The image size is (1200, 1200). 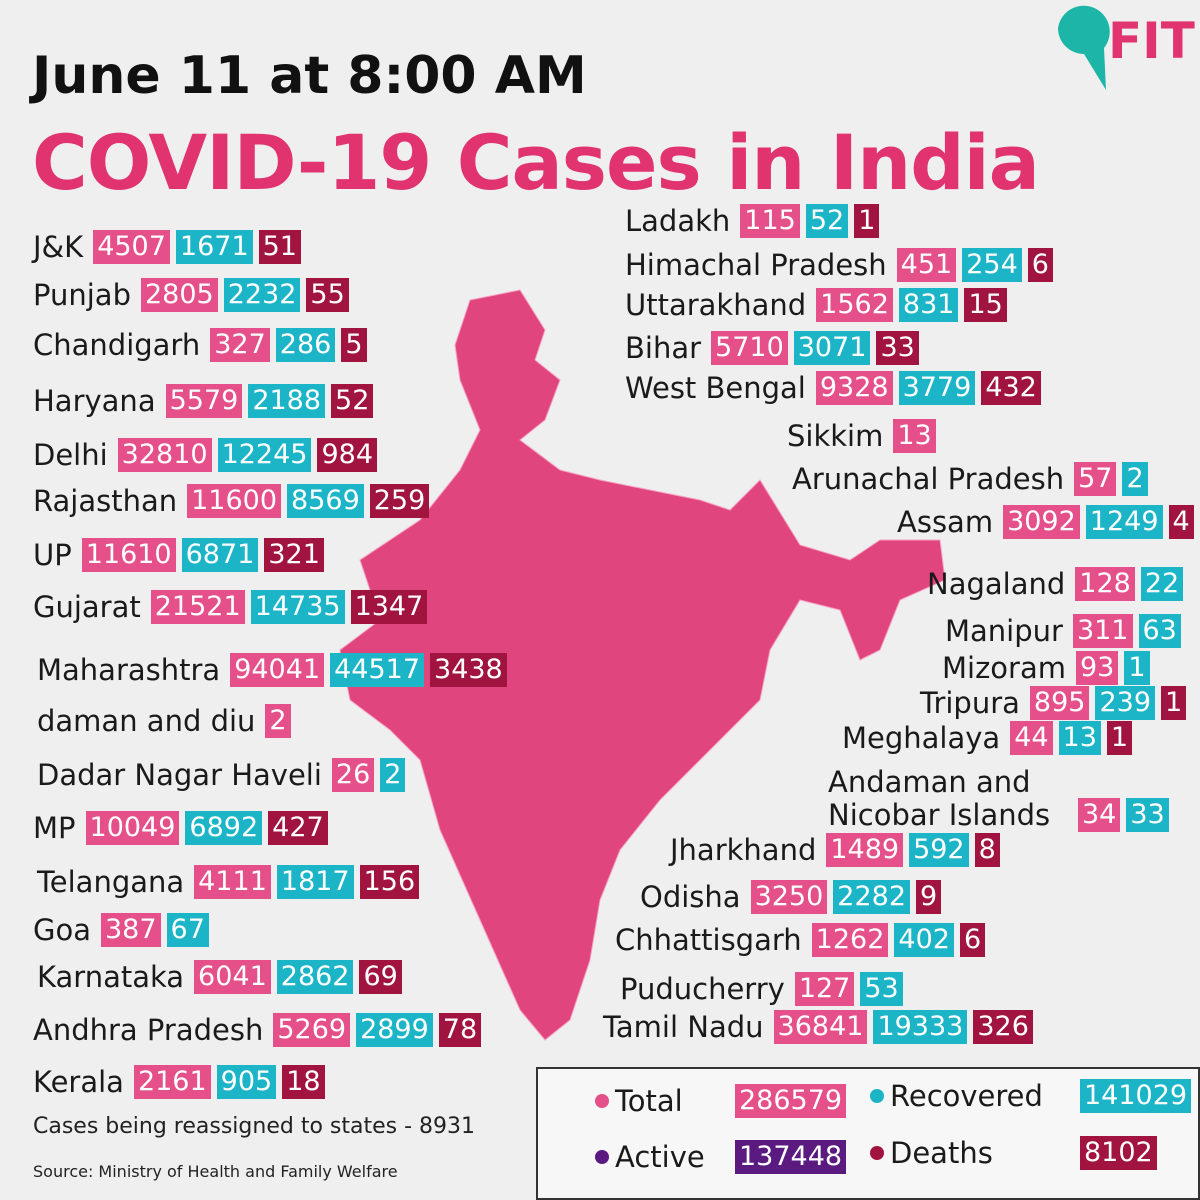 I want to click on badge-deaths: 52, so click(x=352, y=401).